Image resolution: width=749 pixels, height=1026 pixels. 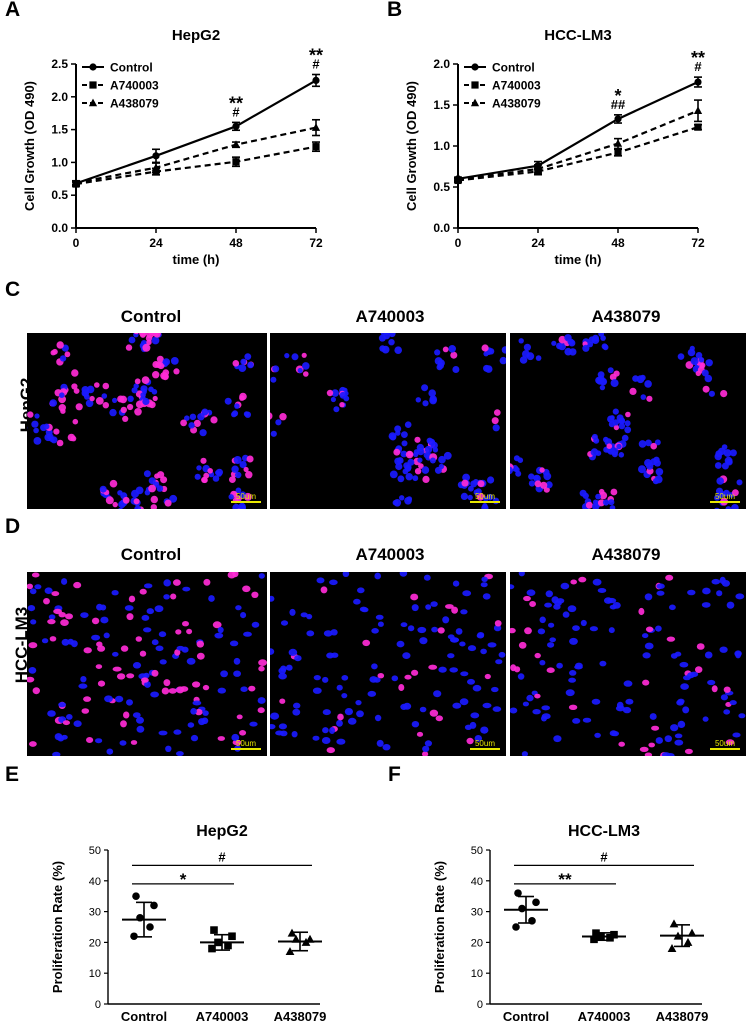 I want to click on y-tick-label: 0.0, so click(x=441, y=228).